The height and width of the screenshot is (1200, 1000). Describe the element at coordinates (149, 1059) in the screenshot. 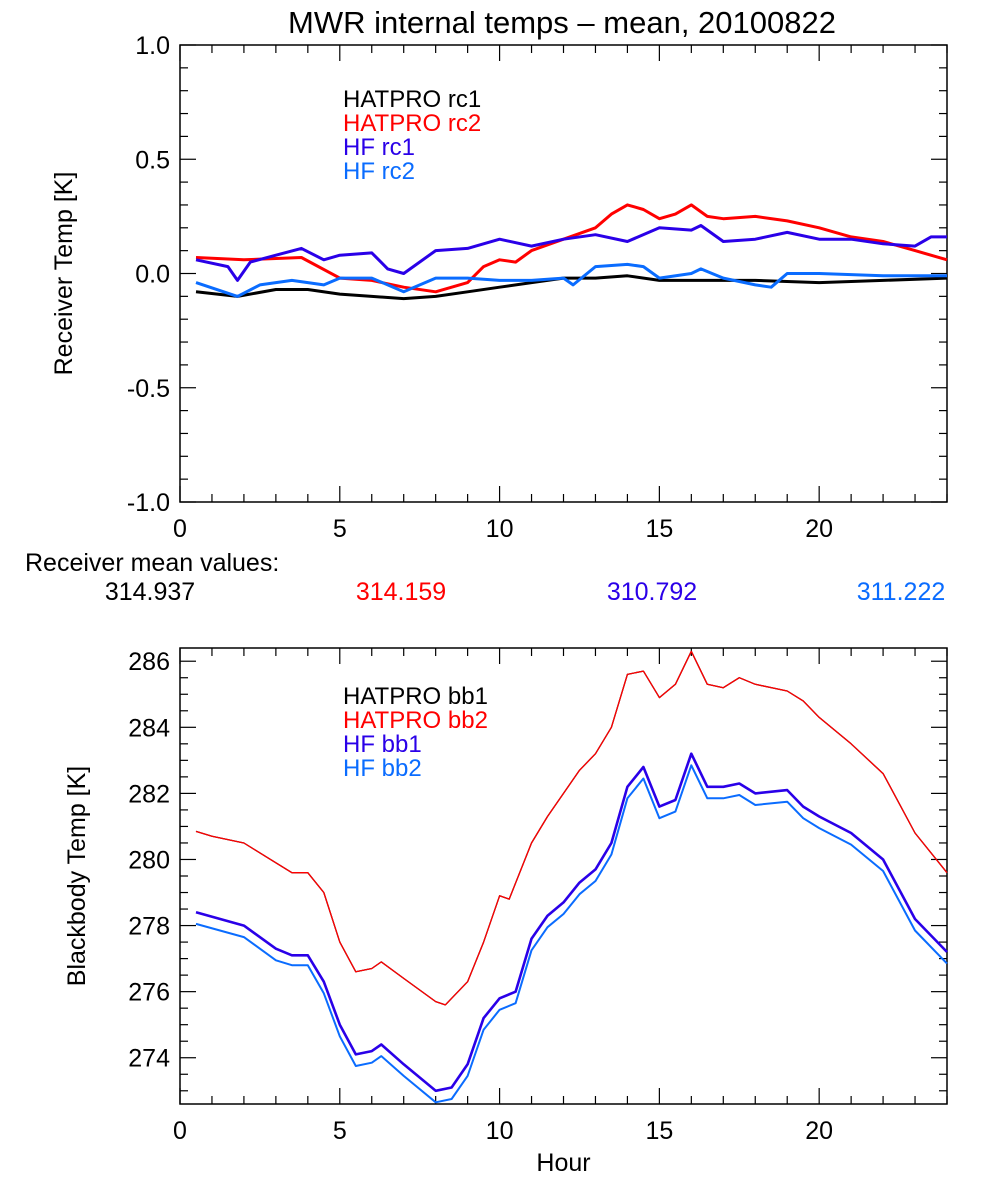

I see `y-tick-label: 274` at that location.